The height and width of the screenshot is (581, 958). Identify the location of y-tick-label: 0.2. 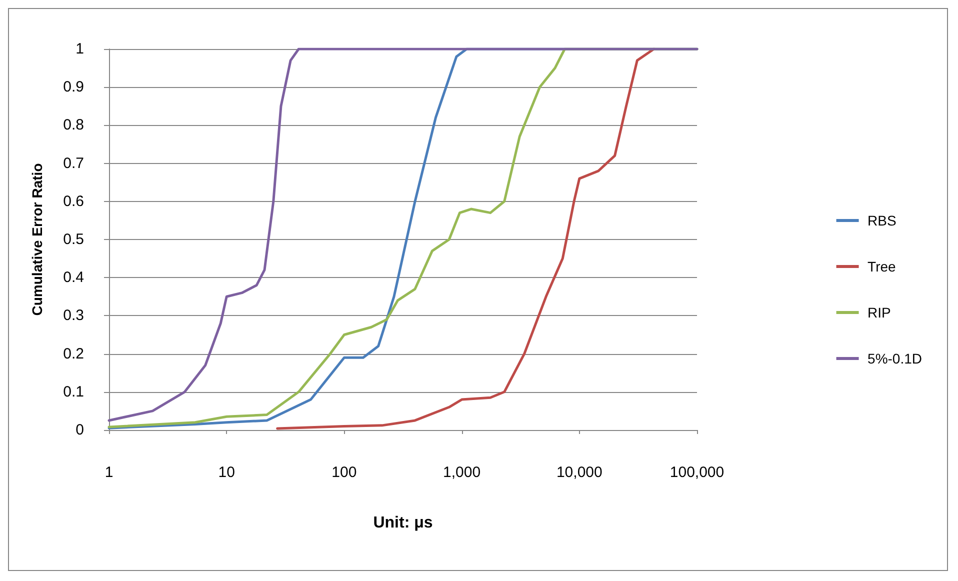
(73, 353).